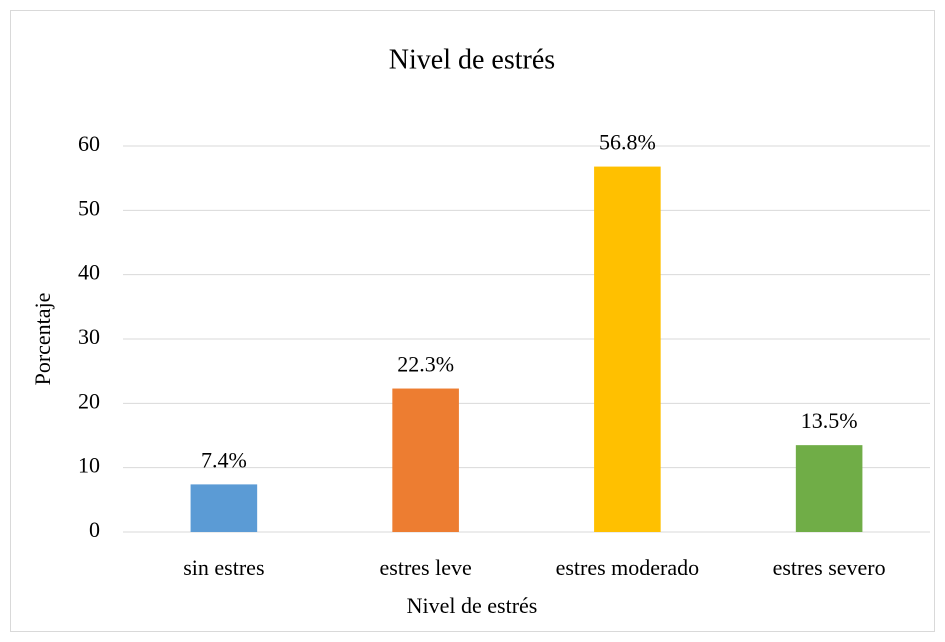  What do you see at coordinates (426, 567) in the screenshot?
I see `x-tick-label: estres leve` at bounding box center [426, 567].